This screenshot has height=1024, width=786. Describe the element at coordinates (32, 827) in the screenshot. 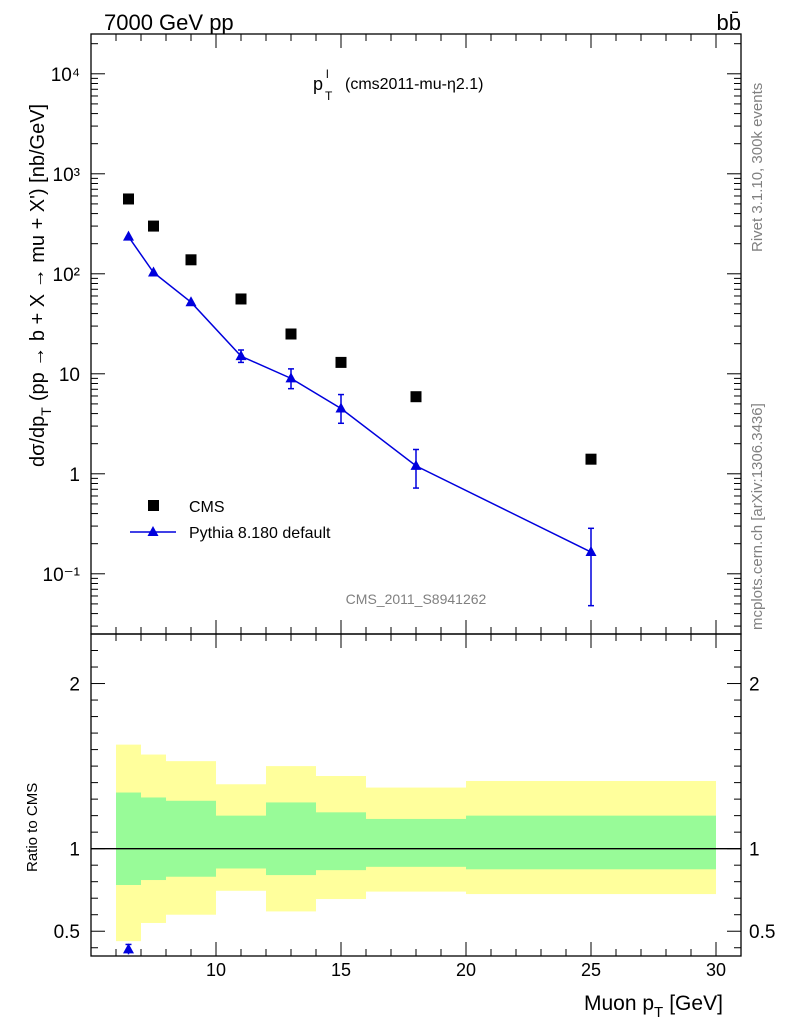

I see `ratio-y-label: Ratio to CMS` at that location.